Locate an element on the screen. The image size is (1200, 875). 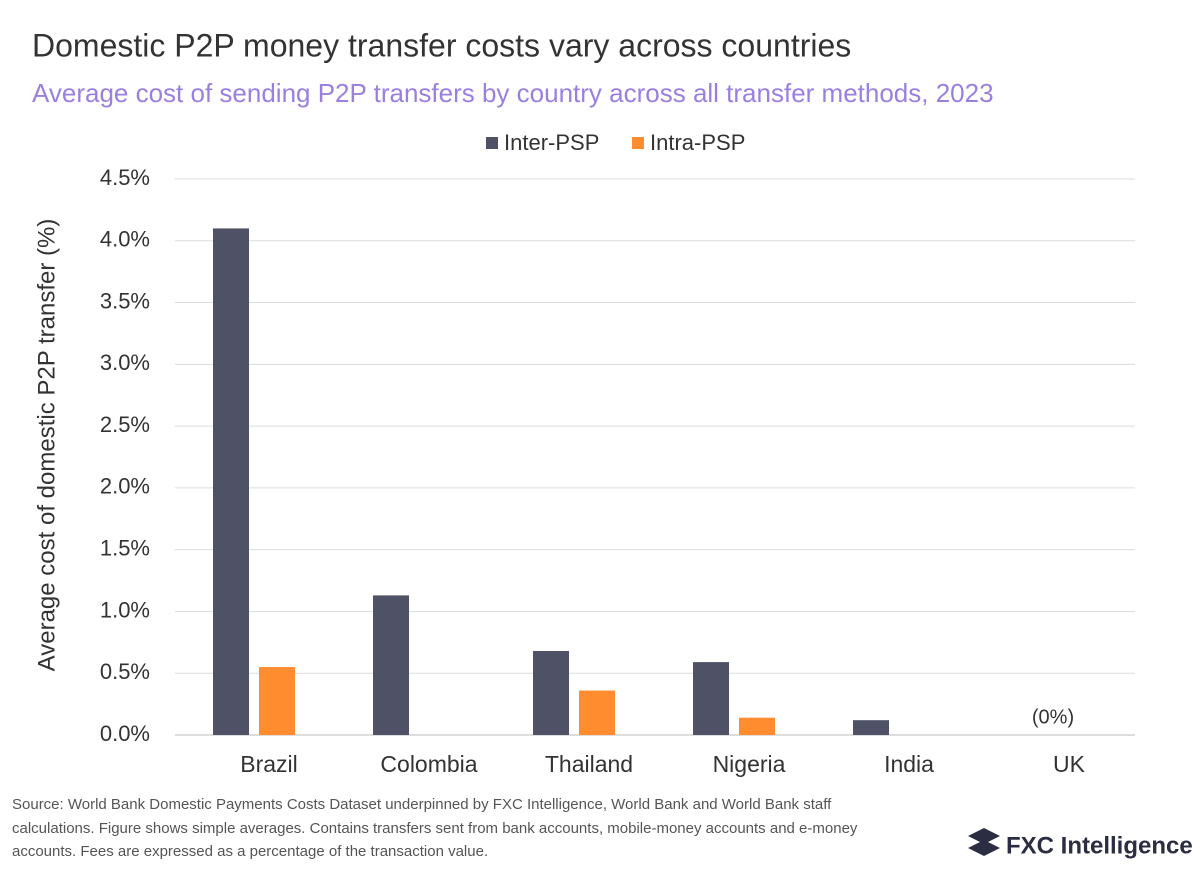
logo-text: FXC Intelligence is located at coordinates (1099, 845).